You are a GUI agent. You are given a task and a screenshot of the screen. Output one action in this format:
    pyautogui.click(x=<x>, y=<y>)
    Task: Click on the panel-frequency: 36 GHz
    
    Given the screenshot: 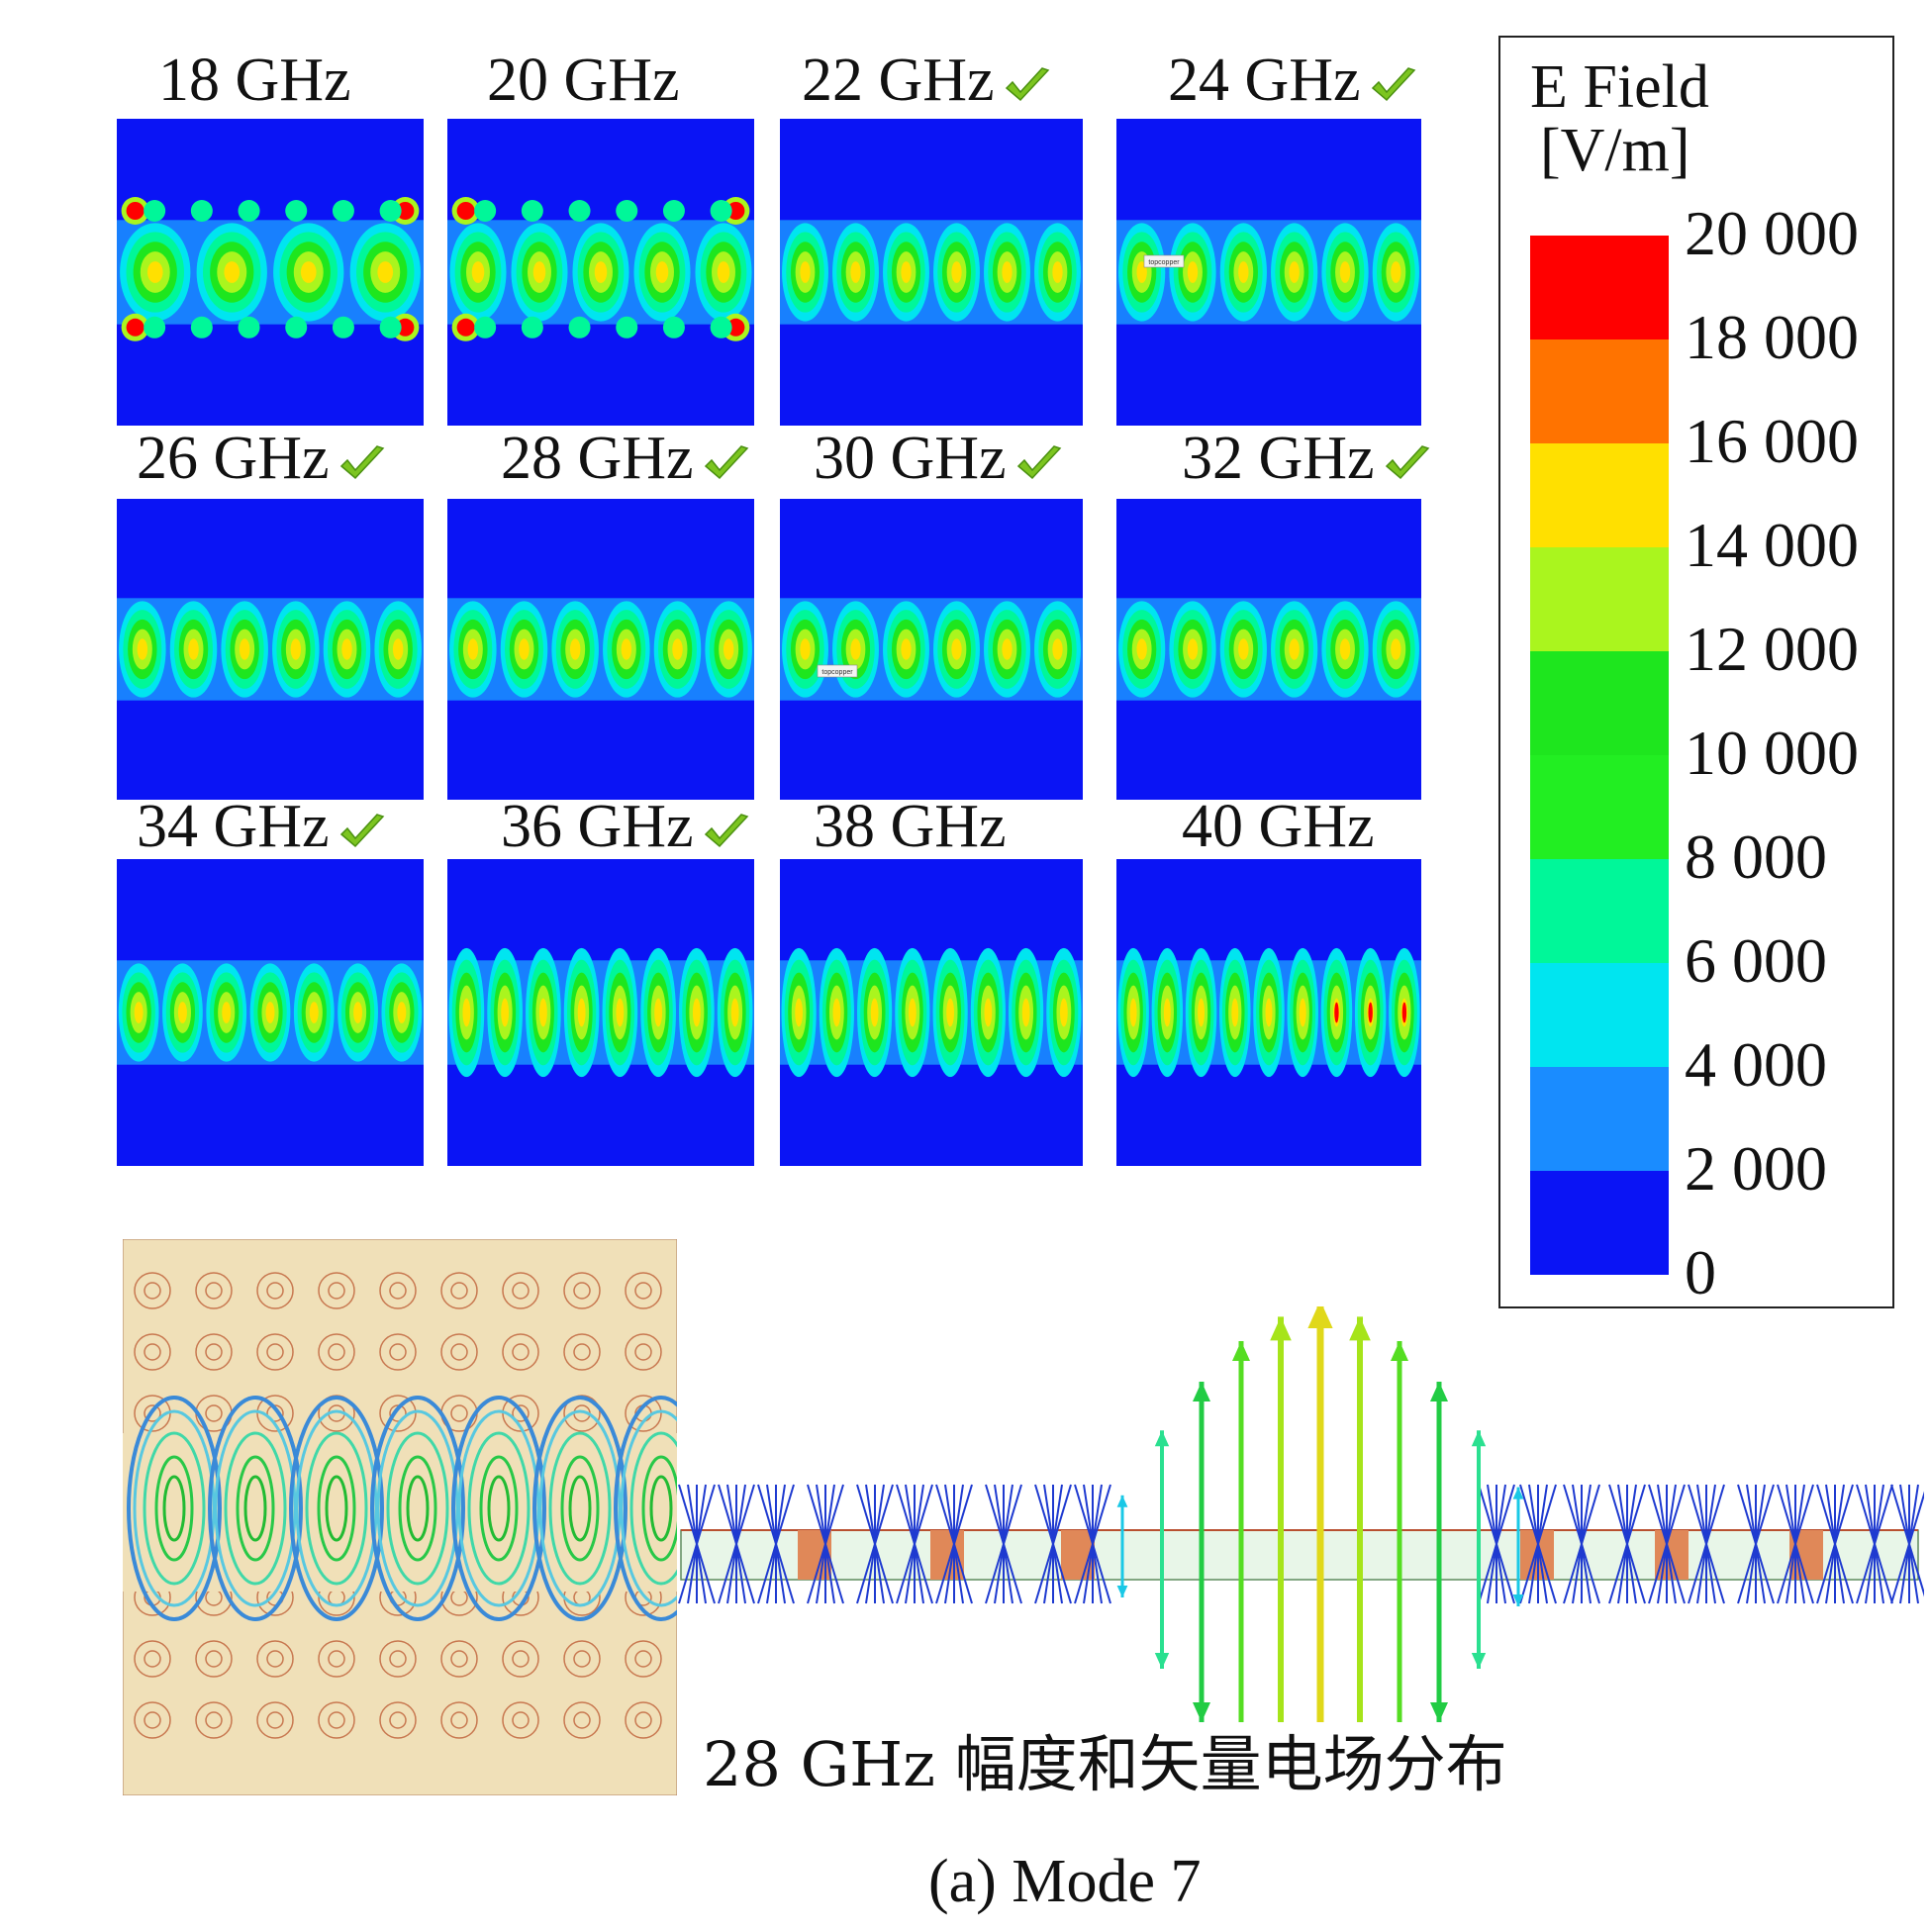 What is the action you would take?
    pyautogui.click(x=597, y=826)
    